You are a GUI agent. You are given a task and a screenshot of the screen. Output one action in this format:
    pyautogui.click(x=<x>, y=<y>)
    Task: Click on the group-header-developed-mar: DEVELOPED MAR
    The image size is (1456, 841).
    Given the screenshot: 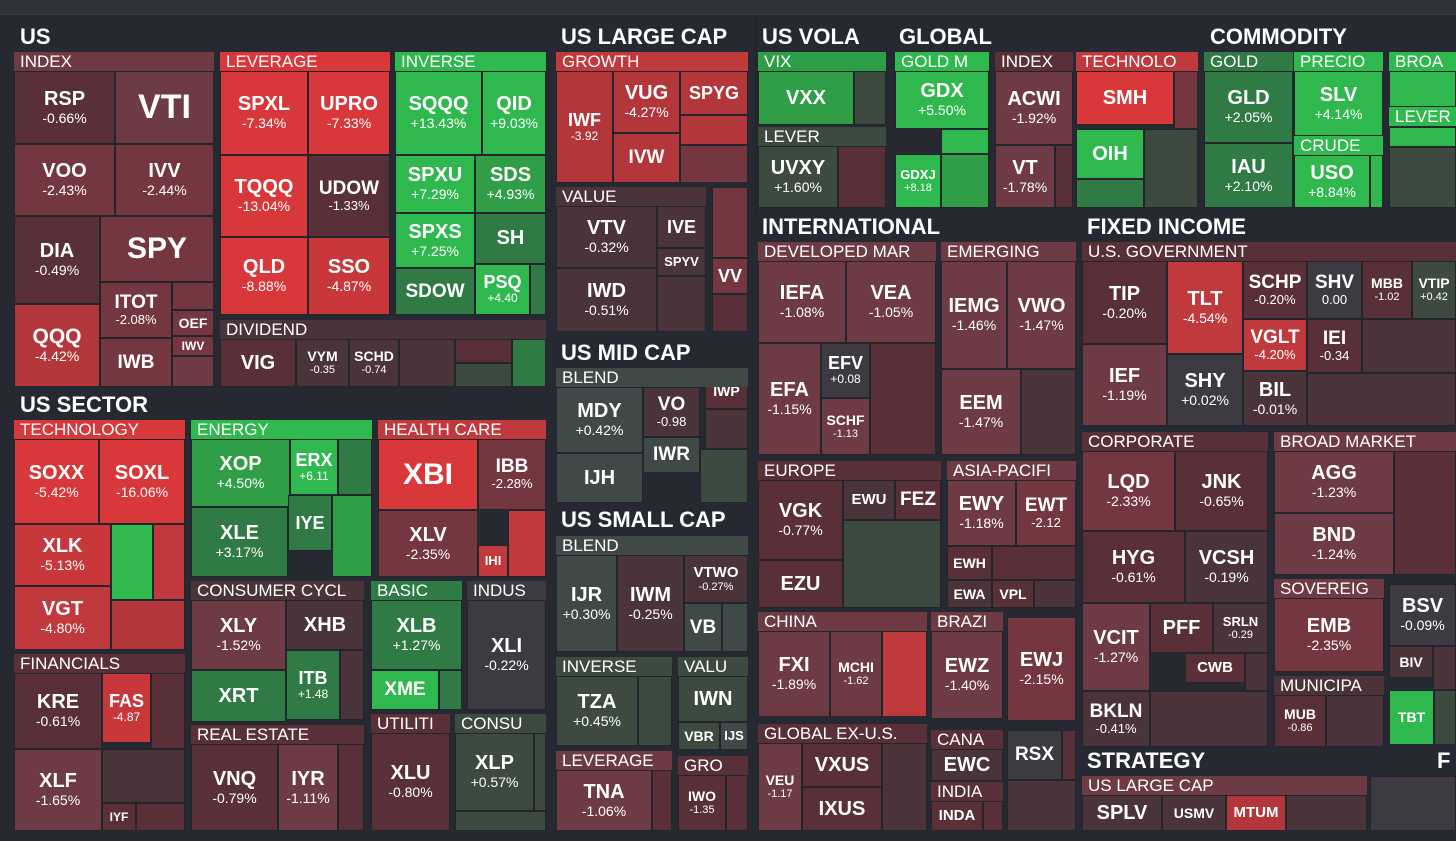 What is the action you would take?
    pyautogui.click(x=847, y=251)
    